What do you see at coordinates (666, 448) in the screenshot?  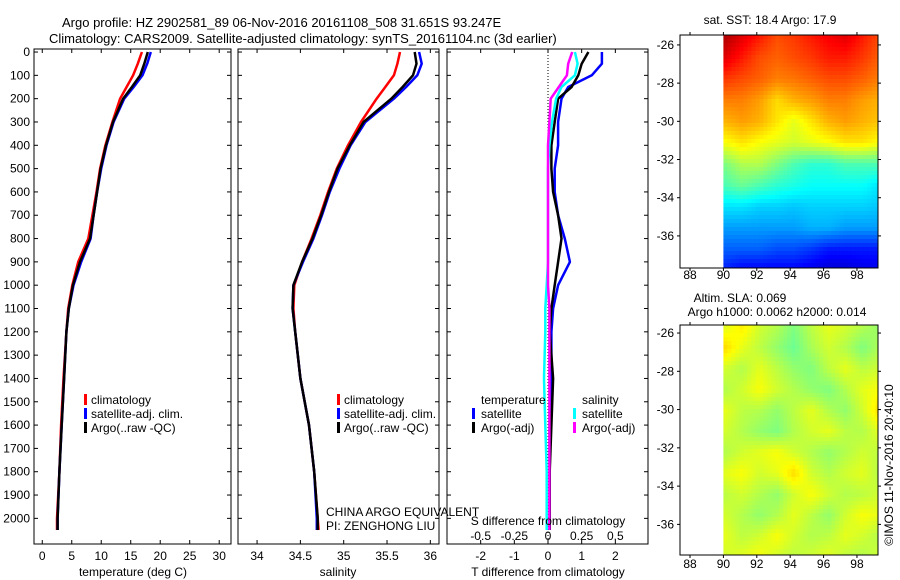 I see `y-tick-label: -32` at bounding box center [666, 448].